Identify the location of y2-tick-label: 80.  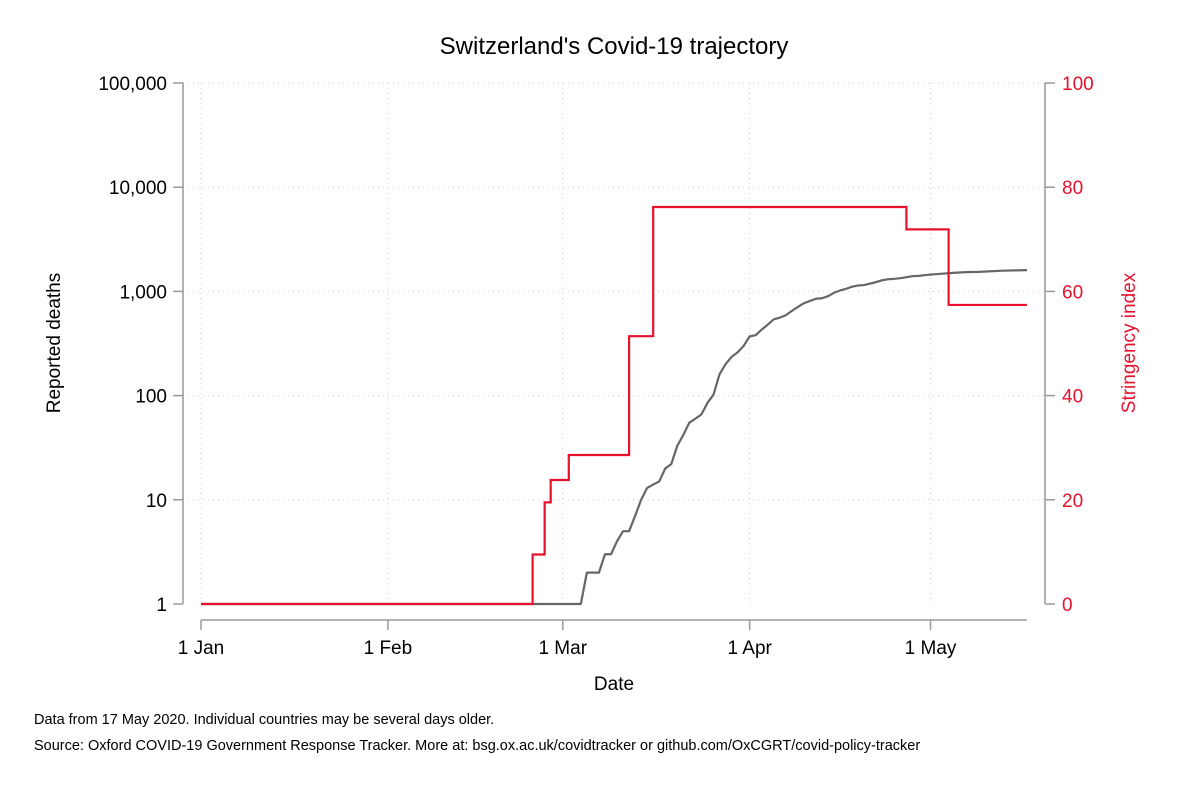
(1072, 188).